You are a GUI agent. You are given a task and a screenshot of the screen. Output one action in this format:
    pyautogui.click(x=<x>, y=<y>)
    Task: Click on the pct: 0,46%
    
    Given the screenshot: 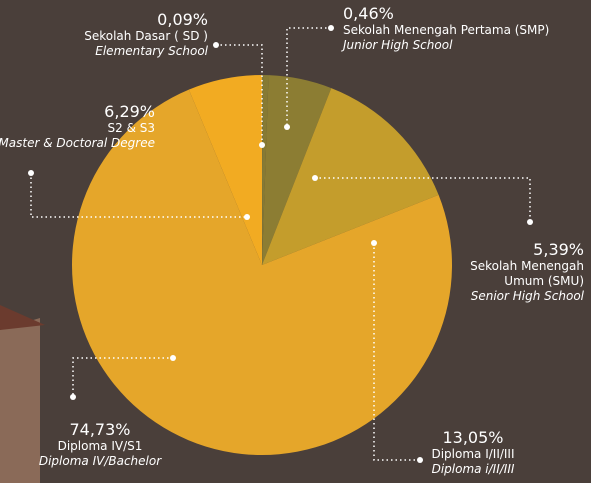 What is the action you would take?
    pyautogui.click(x=368, y=13)
    